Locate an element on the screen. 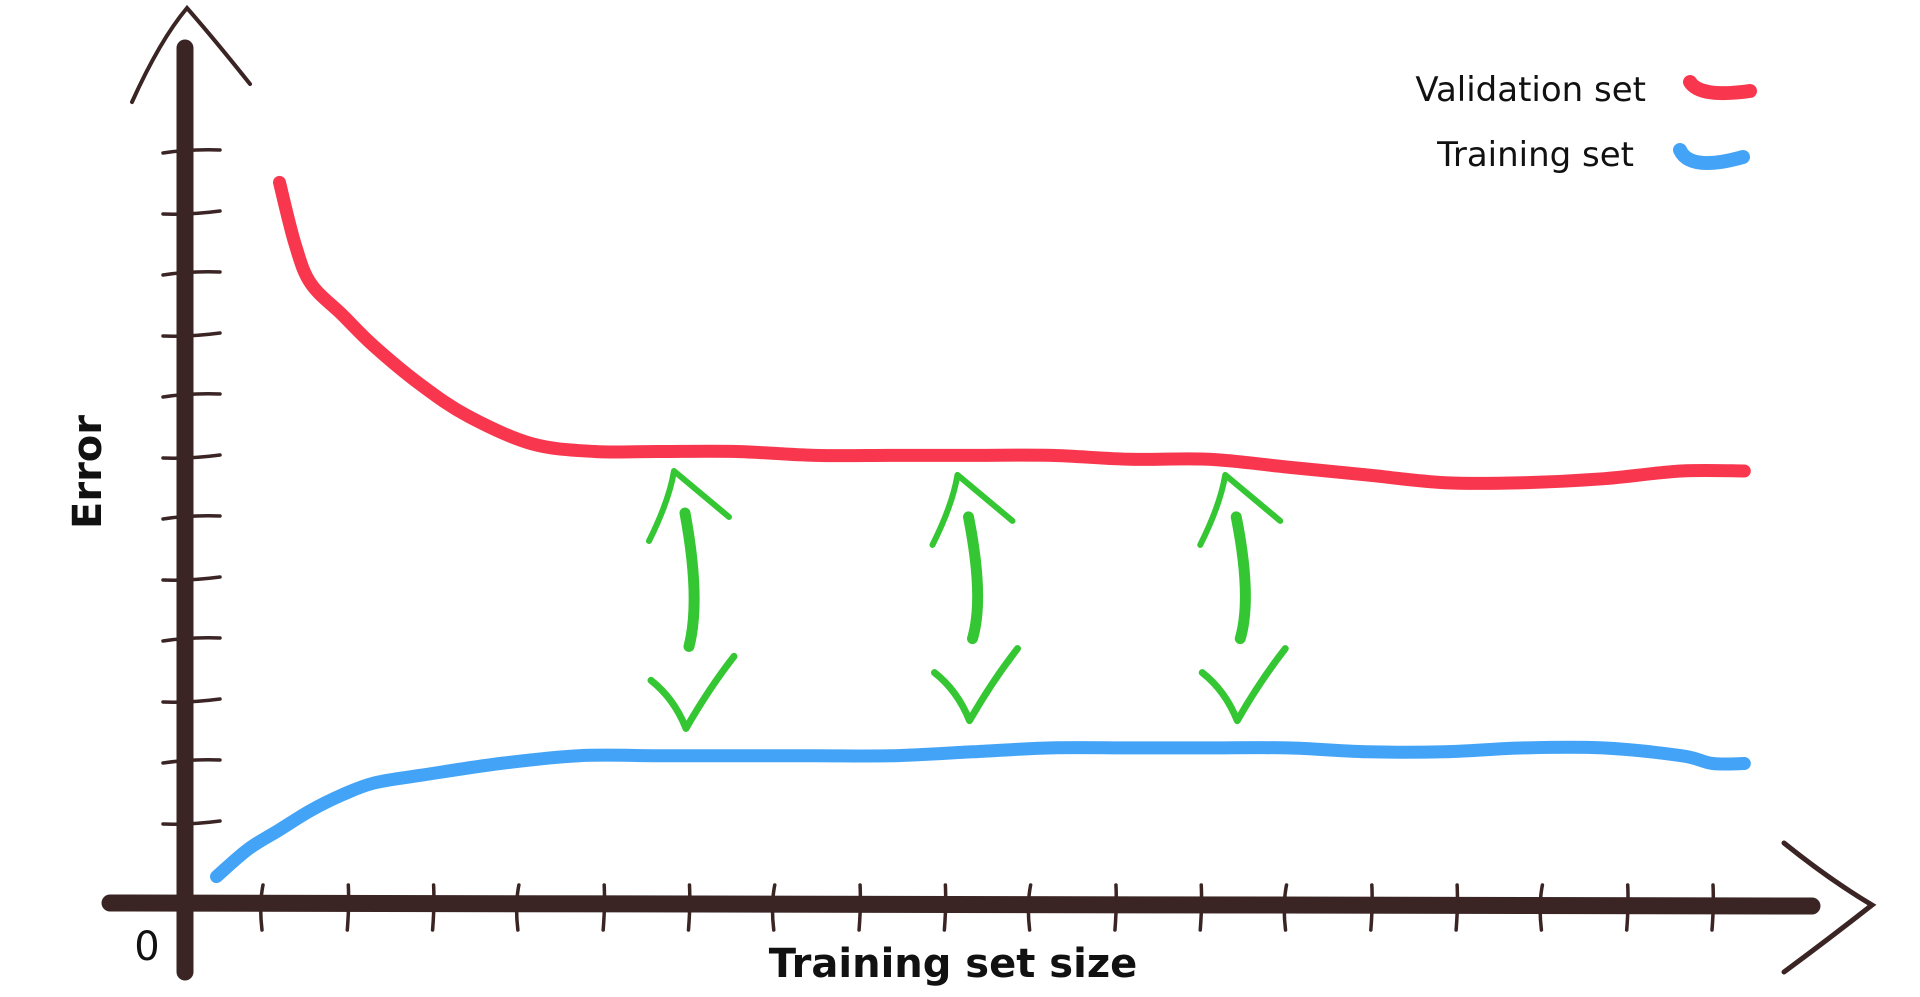 This screenshot has width=1920, height=997. y-axis-arrowhead is located at coordinates (191, 54).